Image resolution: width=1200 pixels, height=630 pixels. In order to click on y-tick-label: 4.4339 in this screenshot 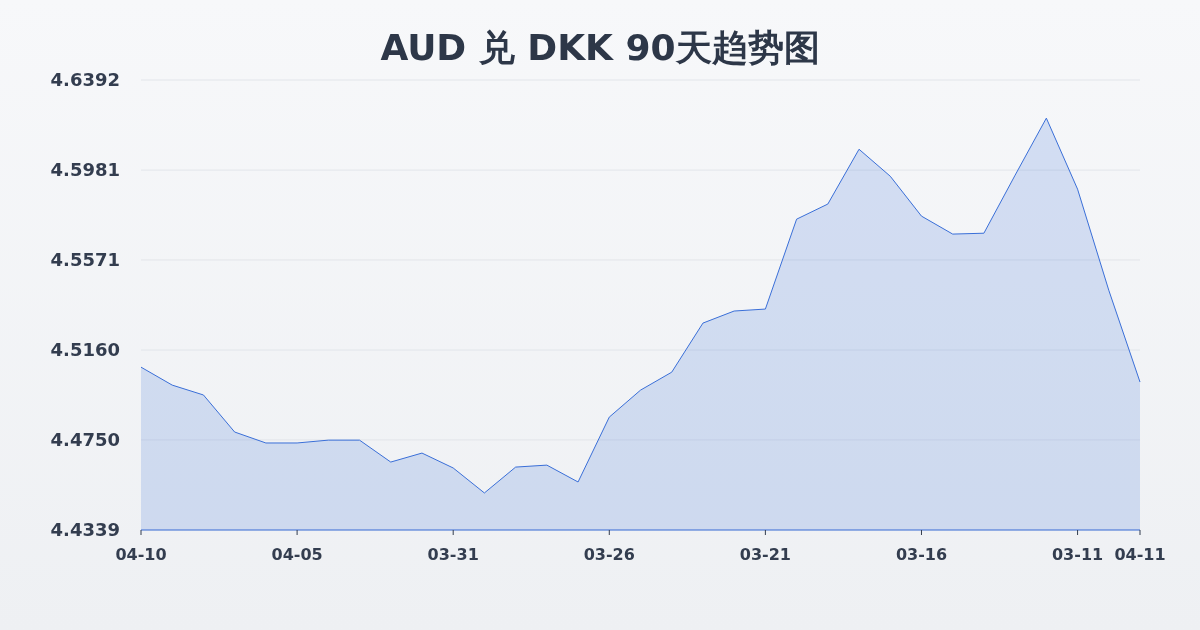, I will do `click(85, 530)`.